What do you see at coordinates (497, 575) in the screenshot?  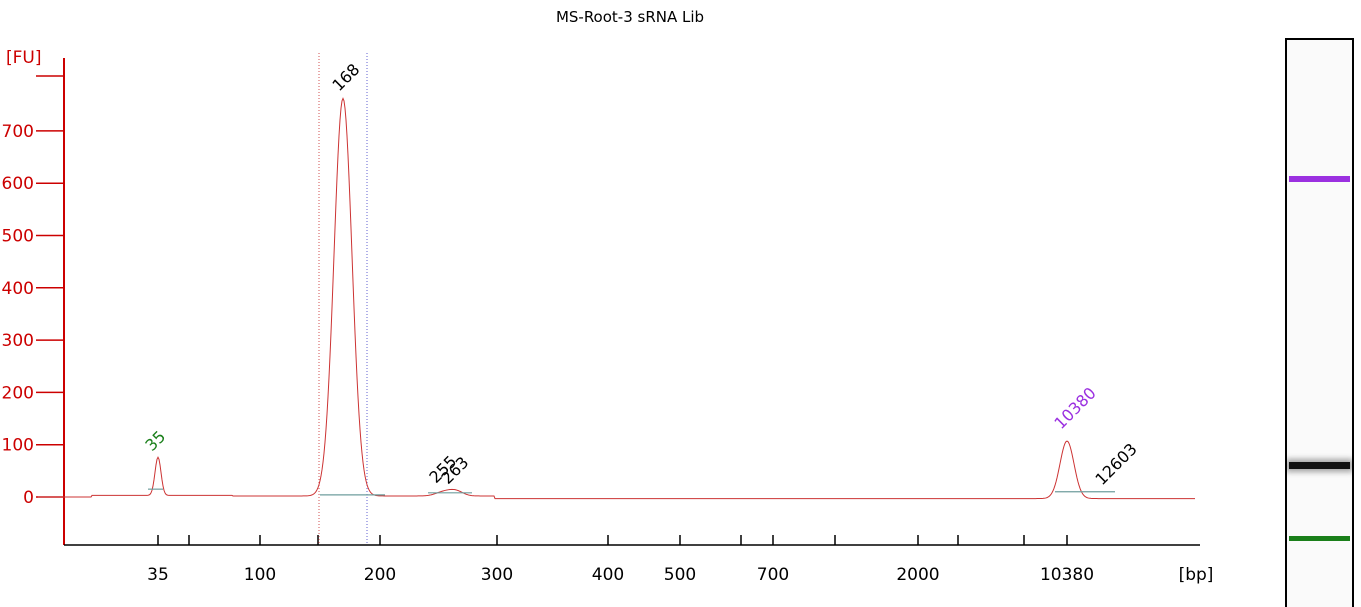 I see `x-tick-label: 300` at bounding box center [497, 575].